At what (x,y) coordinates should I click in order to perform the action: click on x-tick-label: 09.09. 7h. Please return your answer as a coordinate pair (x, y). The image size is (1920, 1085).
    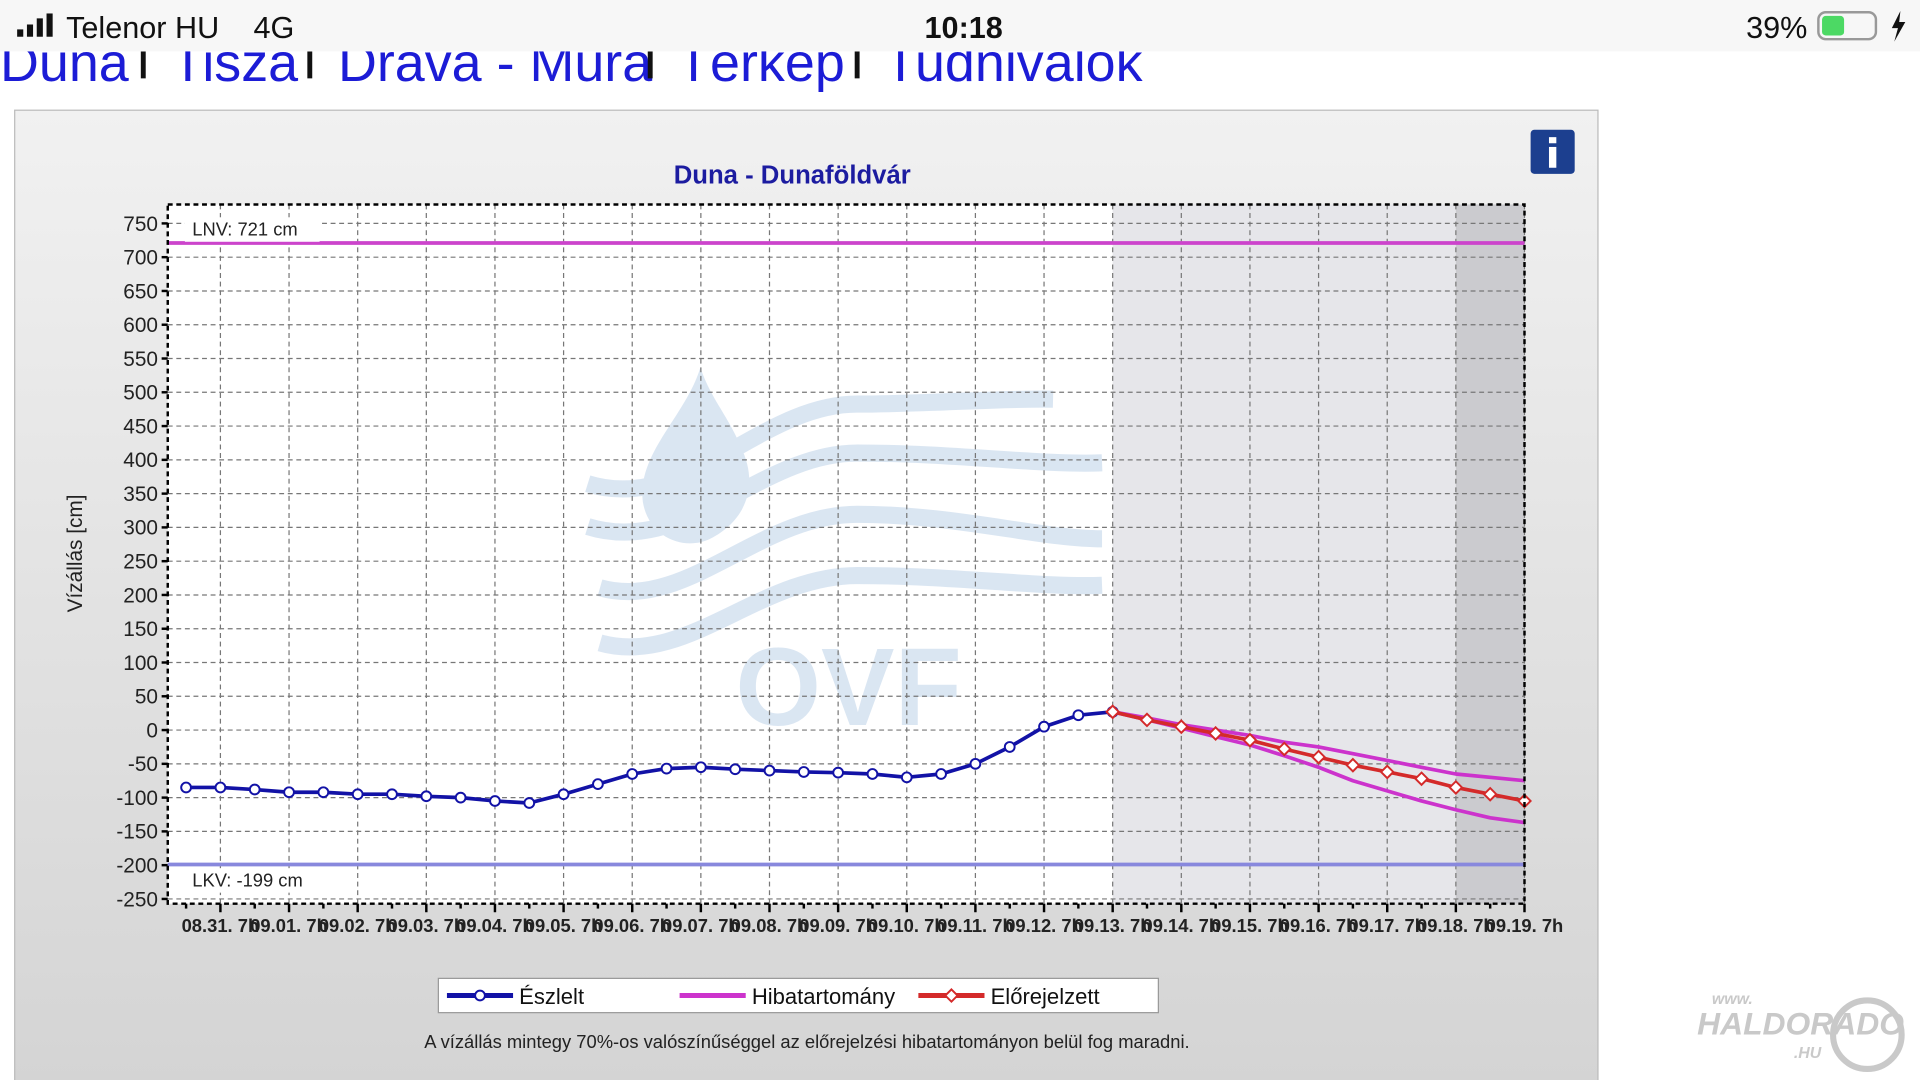
    Looking at the image, I should click on (838, 926).